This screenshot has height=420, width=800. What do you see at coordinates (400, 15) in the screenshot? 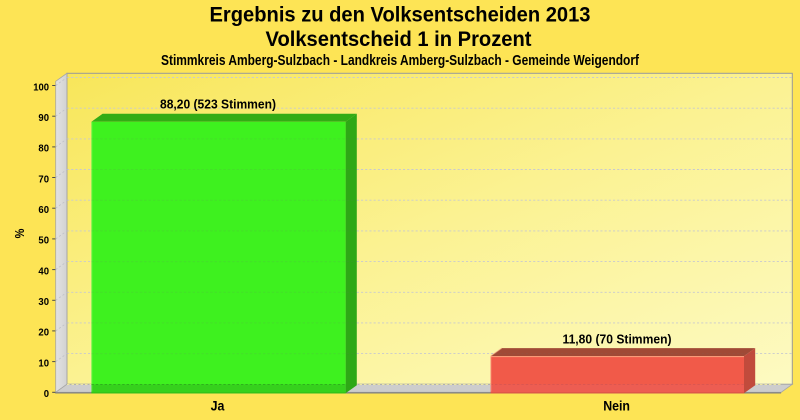
I see `svg-text:Ergebnis zu den Volksentscheid: Ergebnis zu den Volksentscheiden 2013` at bounding box center [400, 15].